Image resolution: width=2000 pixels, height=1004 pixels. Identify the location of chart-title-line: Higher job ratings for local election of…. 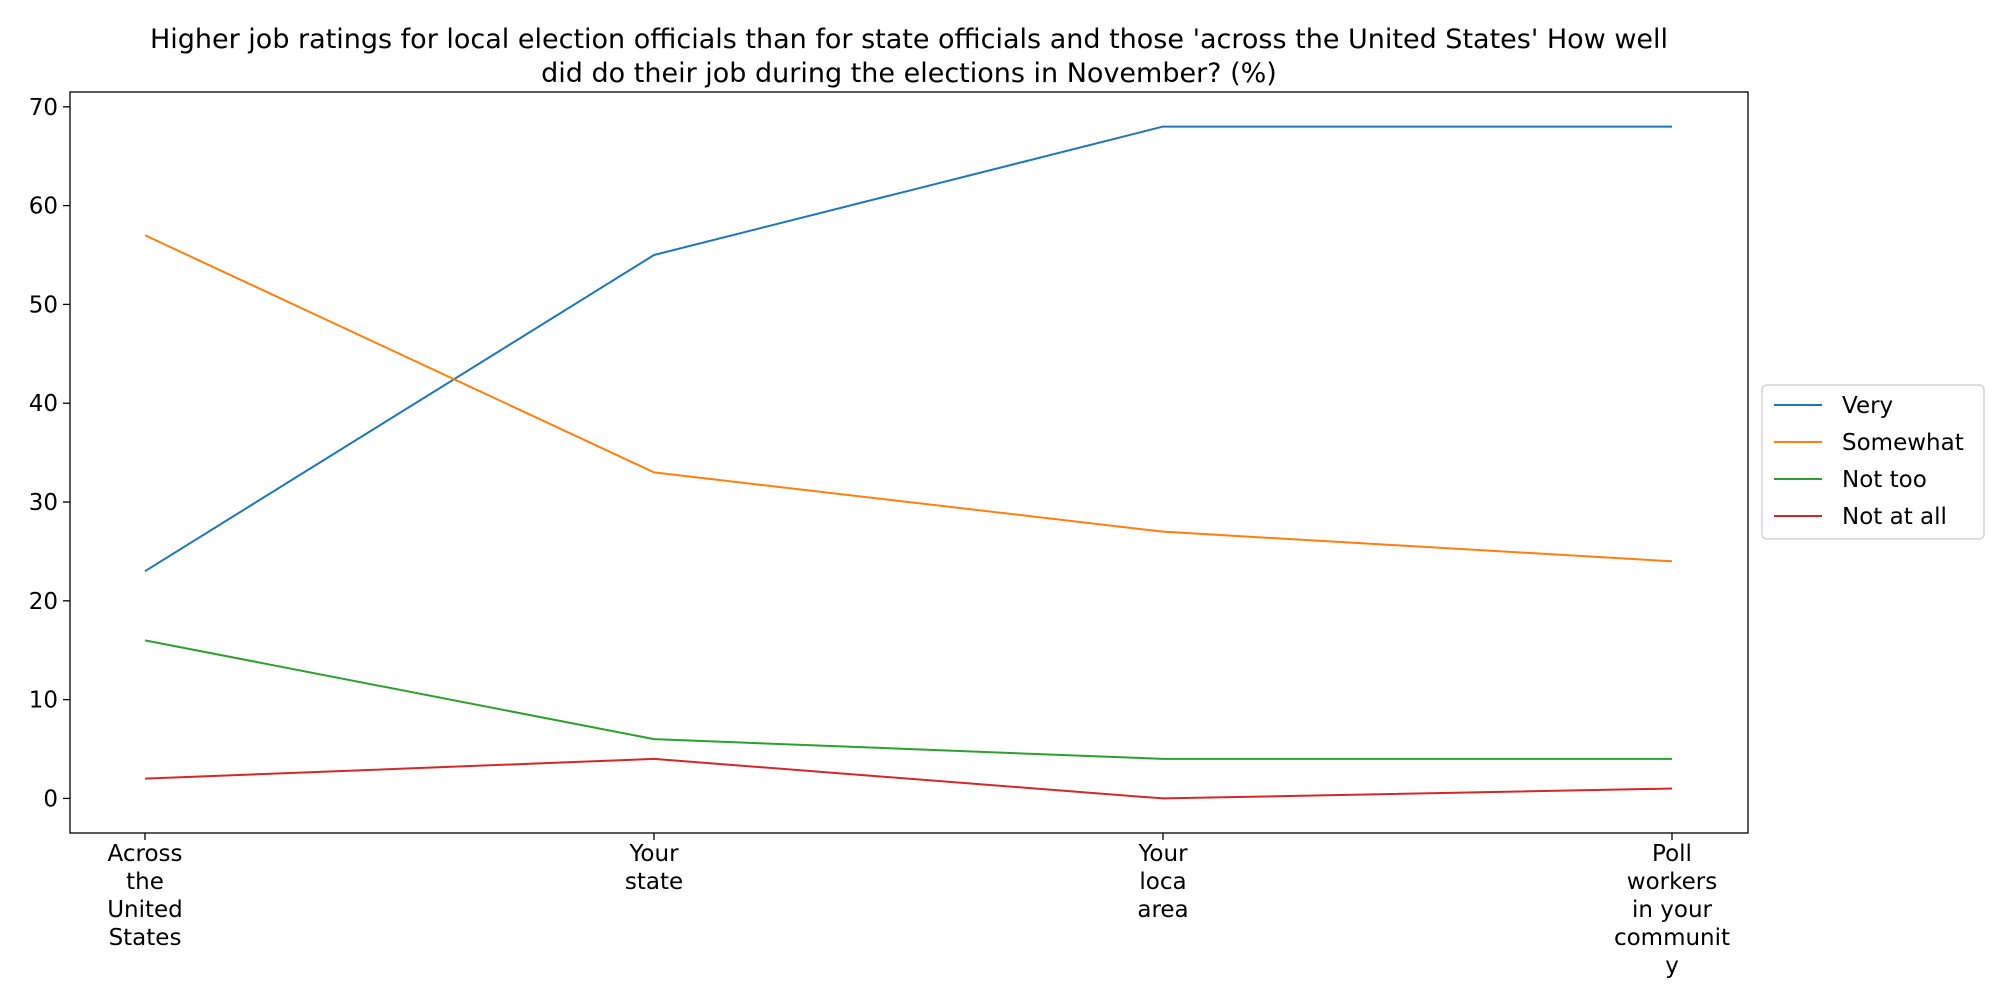
(909, 39).